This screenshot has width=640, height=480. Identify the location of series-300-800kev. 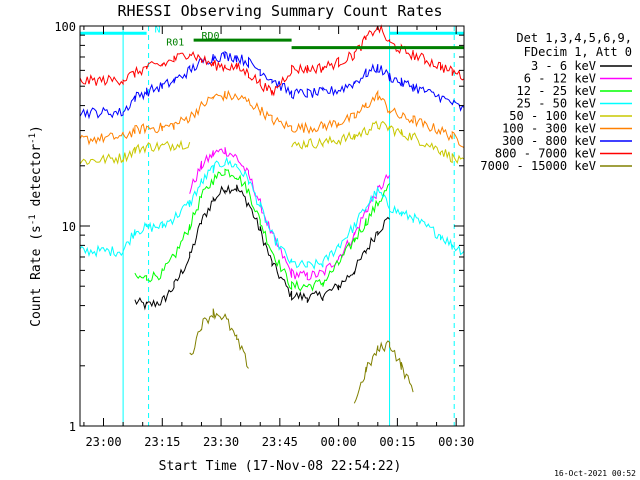
(272, 85).